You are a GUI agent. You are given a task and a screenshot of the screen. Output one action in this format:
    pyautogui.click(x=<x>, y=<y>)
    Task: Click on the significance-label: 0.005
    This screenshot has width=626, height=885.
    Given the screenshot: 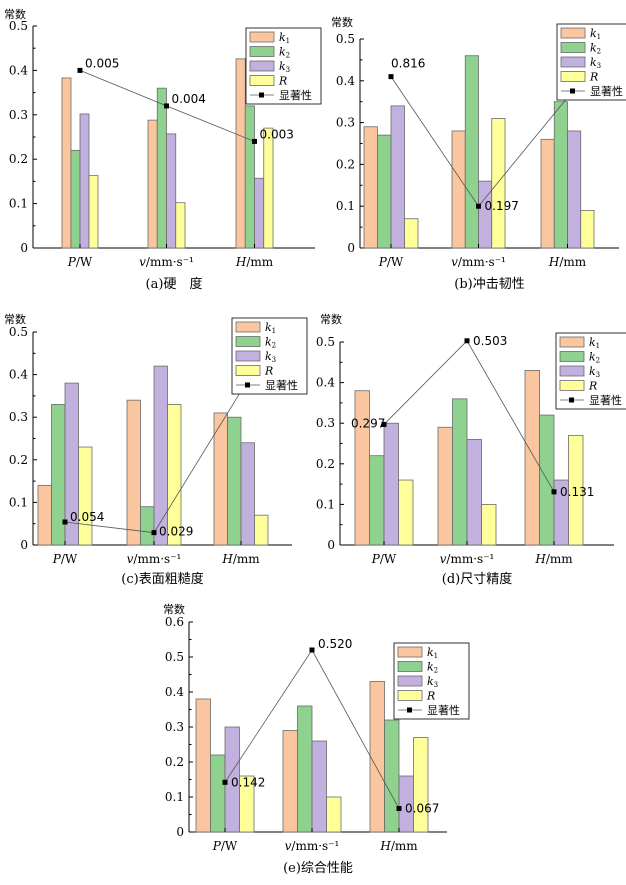 What is the action you would take?
    pyautogui.click(x=102, y=63)
    